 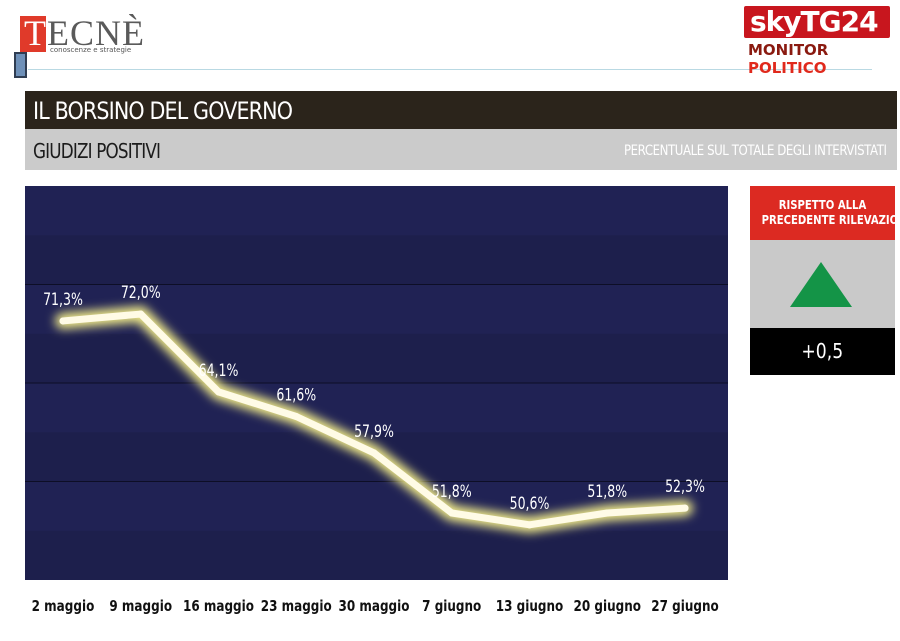 What do you see at coordinates (84, 33) in the screenshot?
I see `tecne-logo-wordmark: TECNÈ` at bounding box center [84, 33].